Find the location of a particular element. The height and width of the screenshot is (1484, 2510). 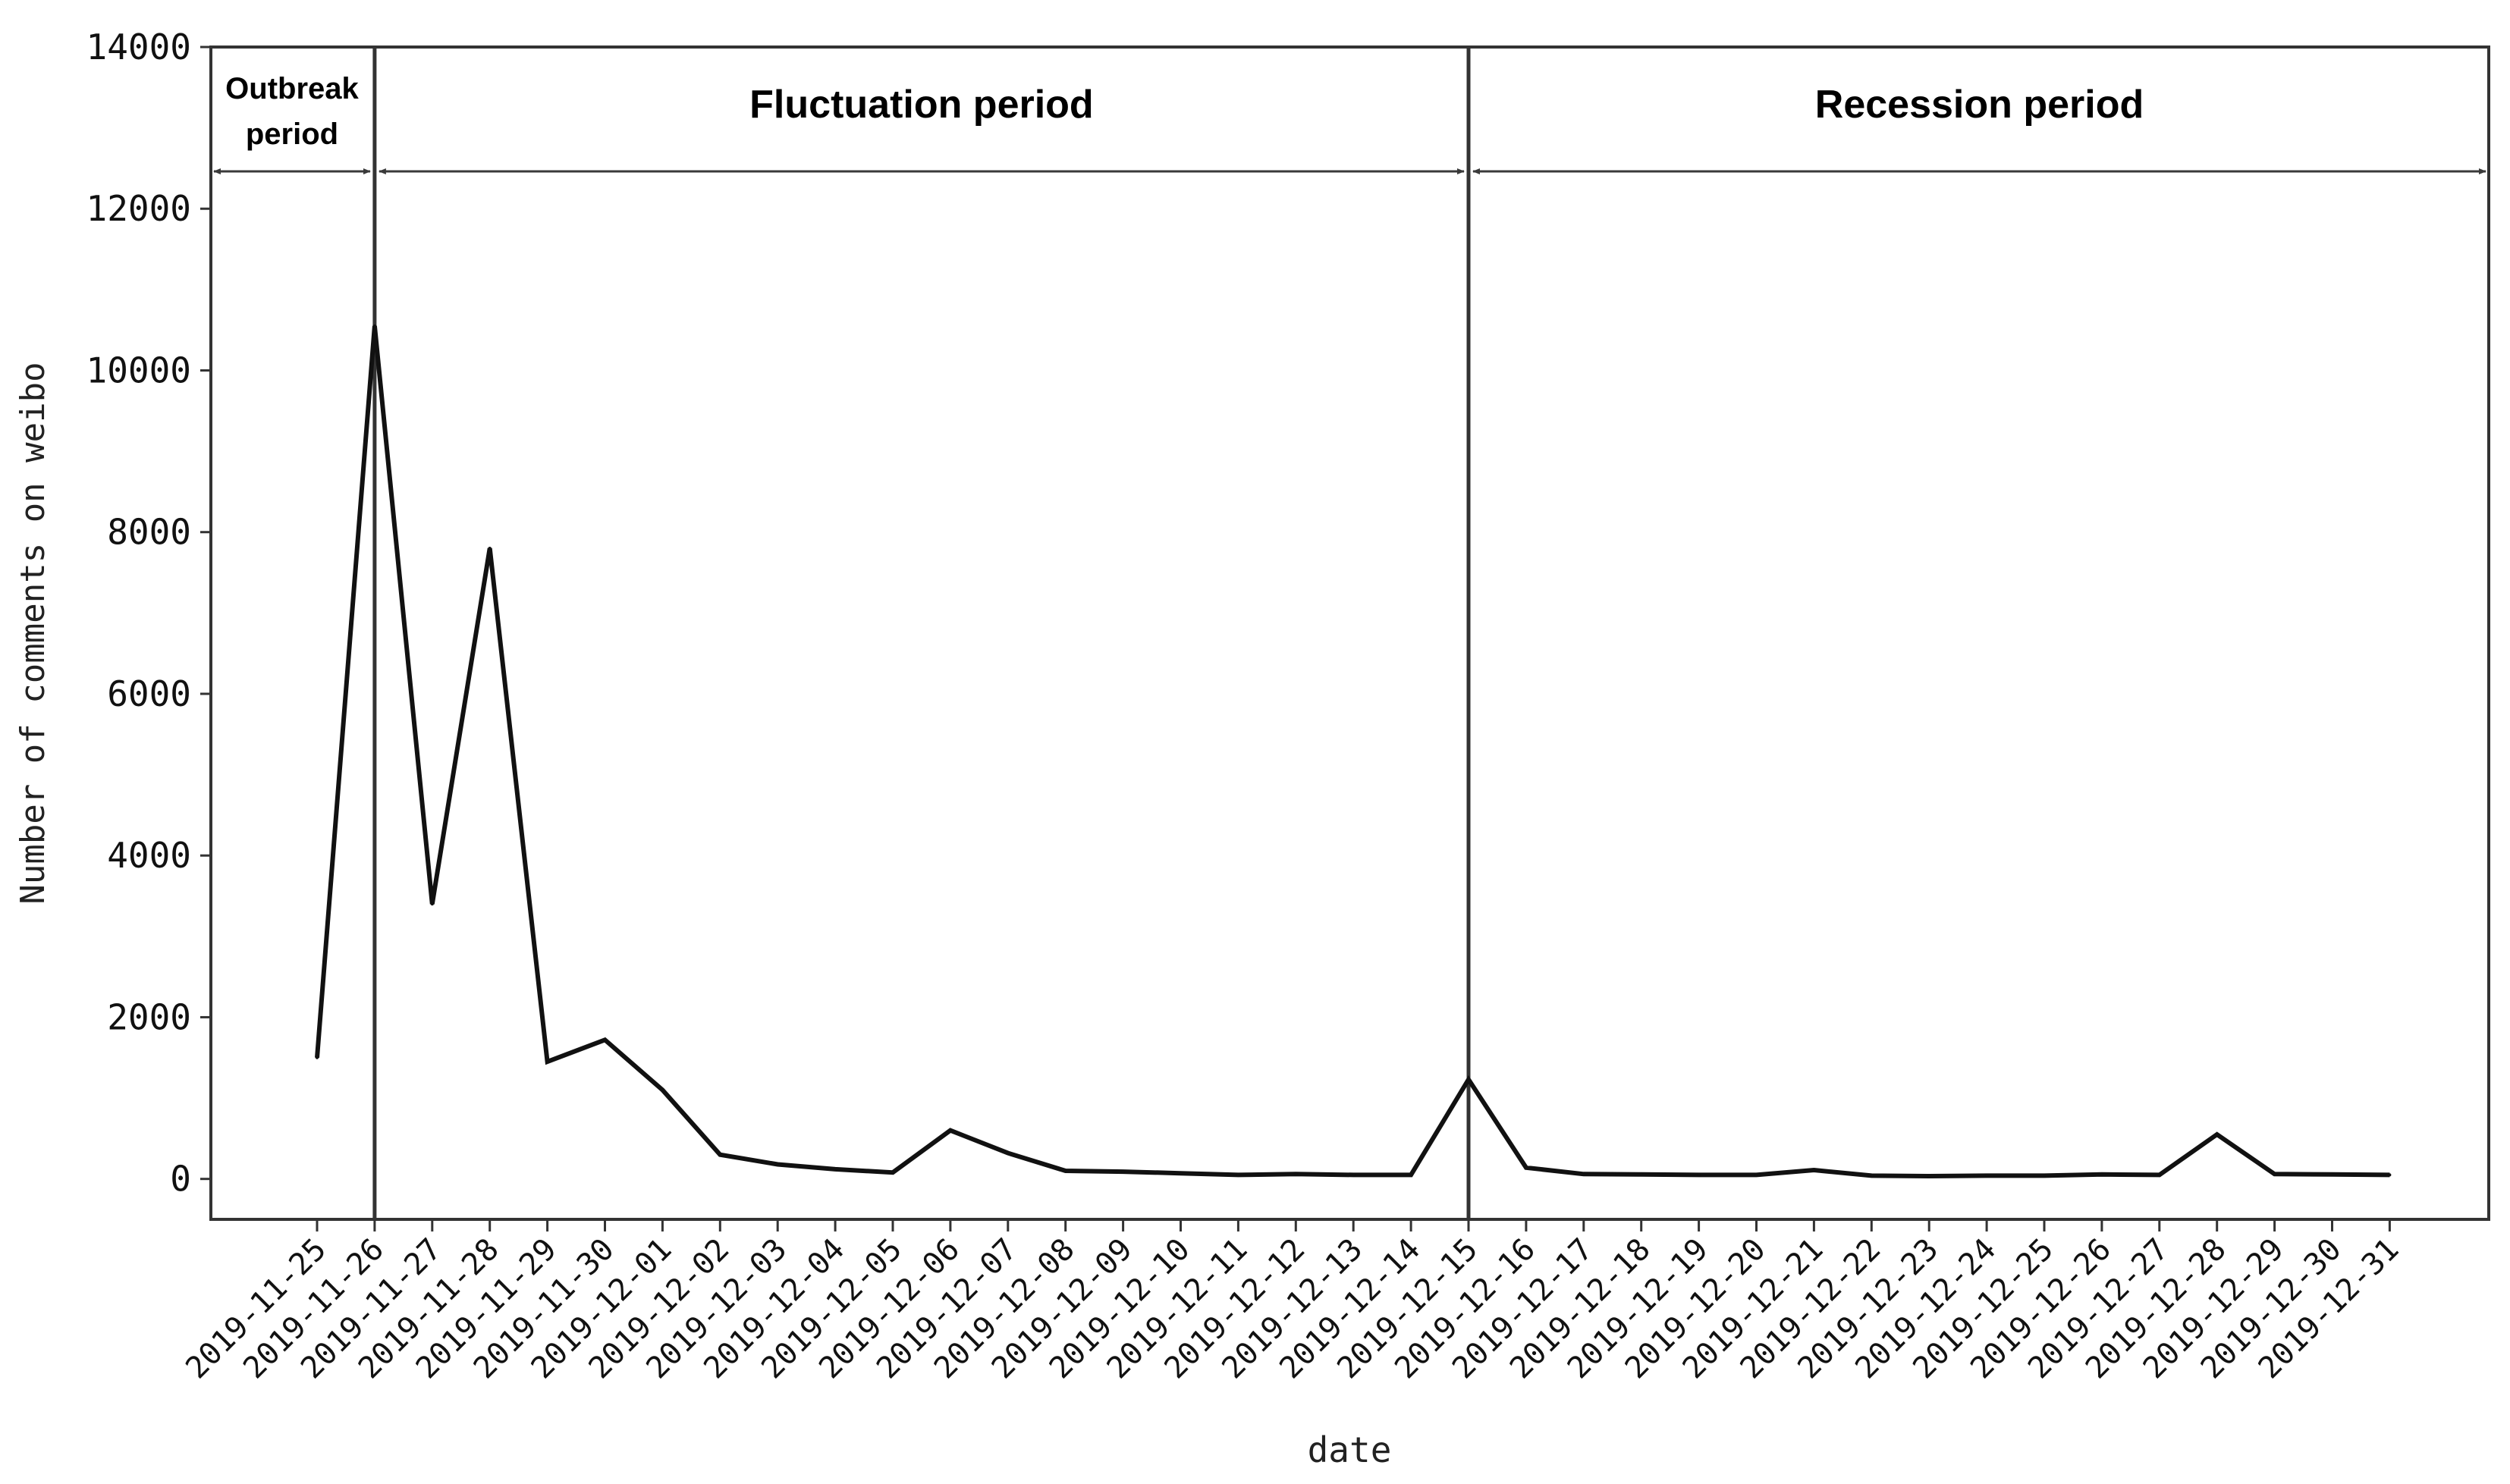

y-tick-label: 4000 is located at coordinates (149, 855).